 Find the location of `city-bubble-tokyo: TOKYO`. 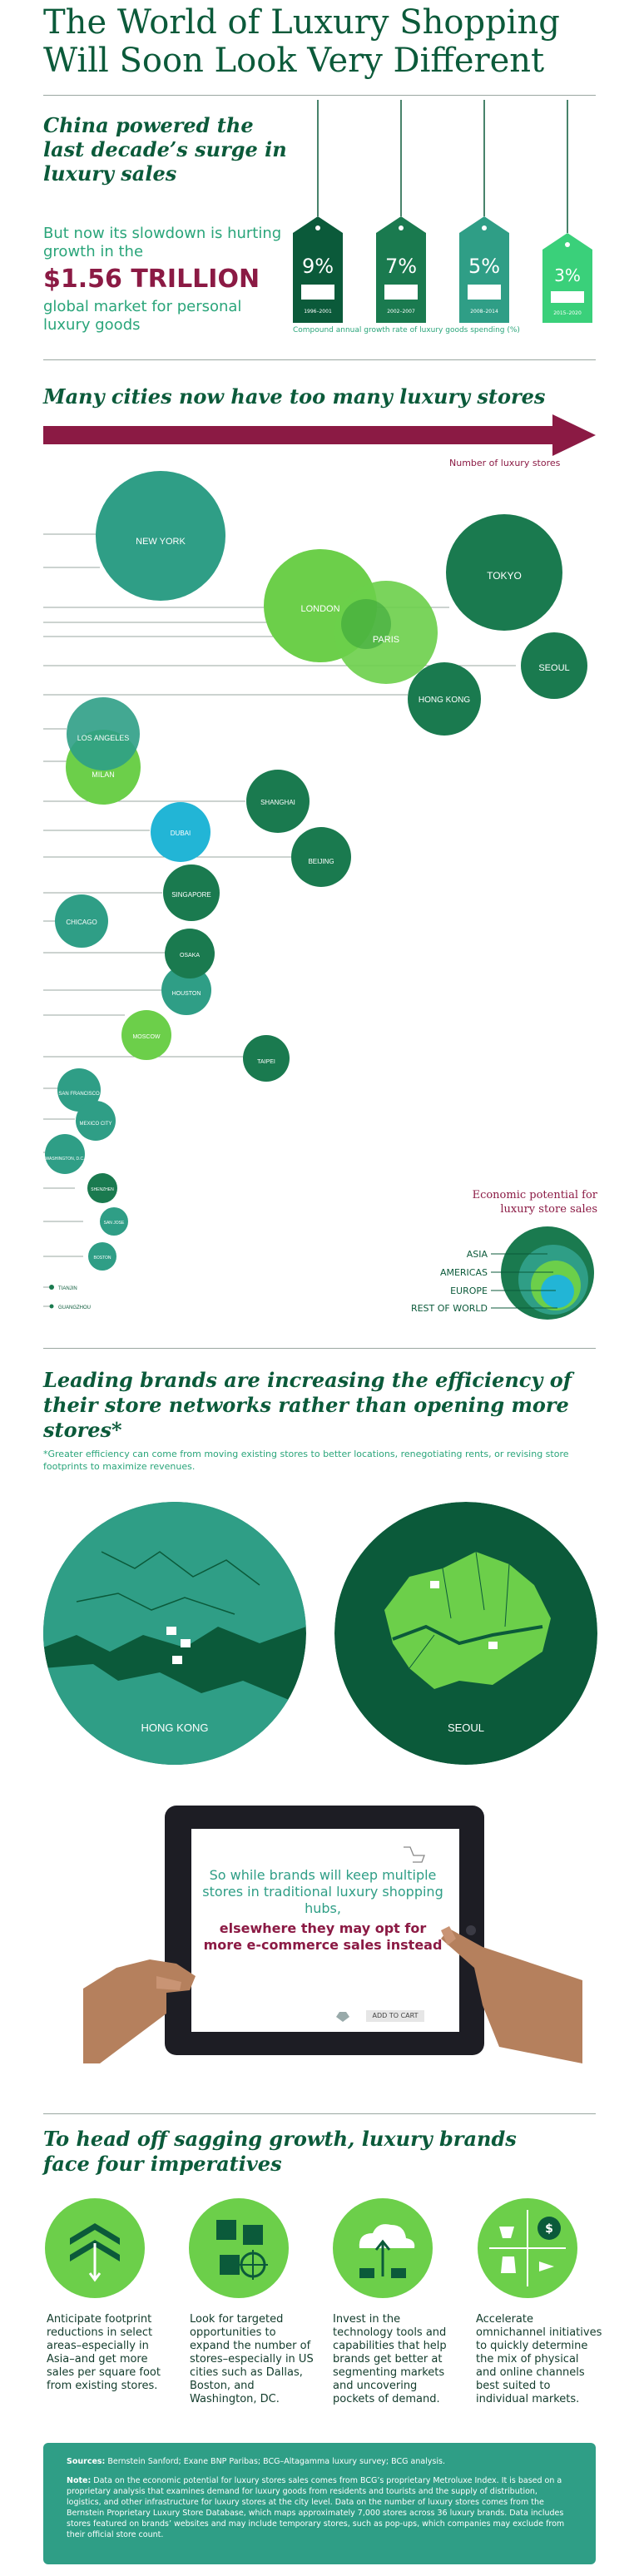

city-bubble-tokyo: TOKYO is located at coordinates (504, 573).